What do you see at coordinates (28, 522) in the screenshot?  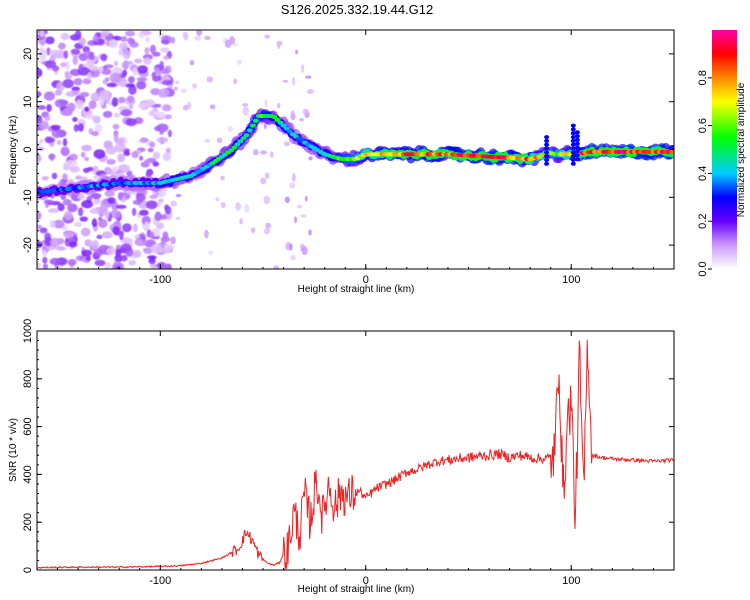 I see `line-y-tick-label: 200` at bounding box center [28, 522].